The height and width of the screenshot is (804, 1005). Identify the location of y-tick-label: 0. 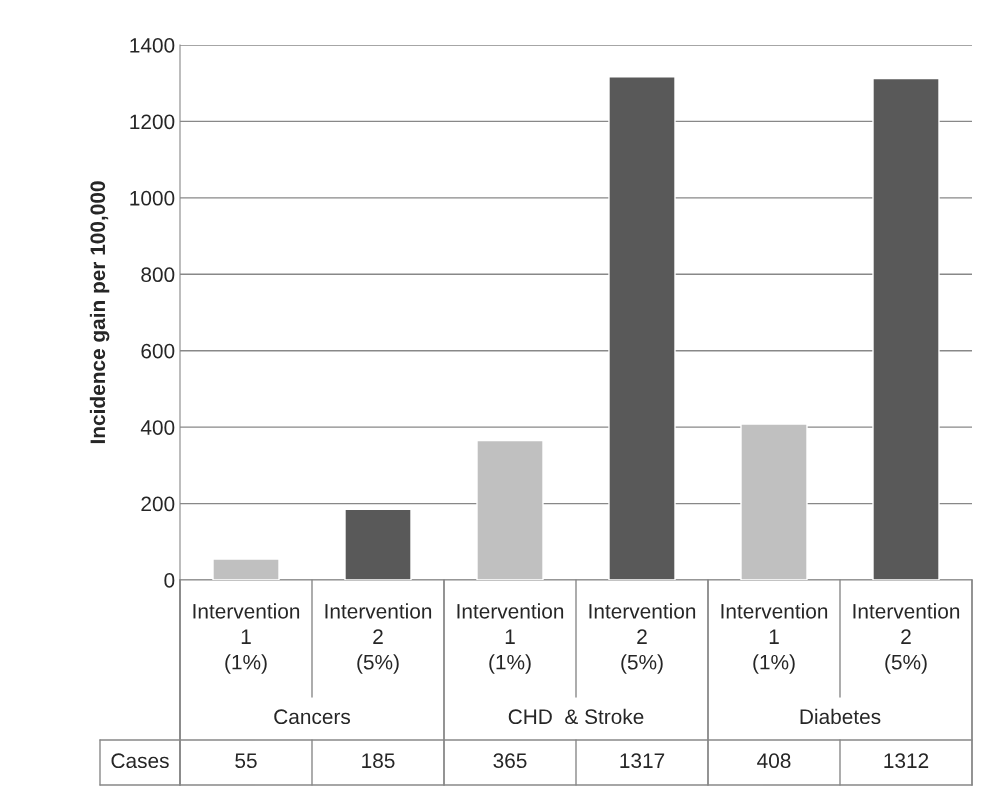
(169, 580).